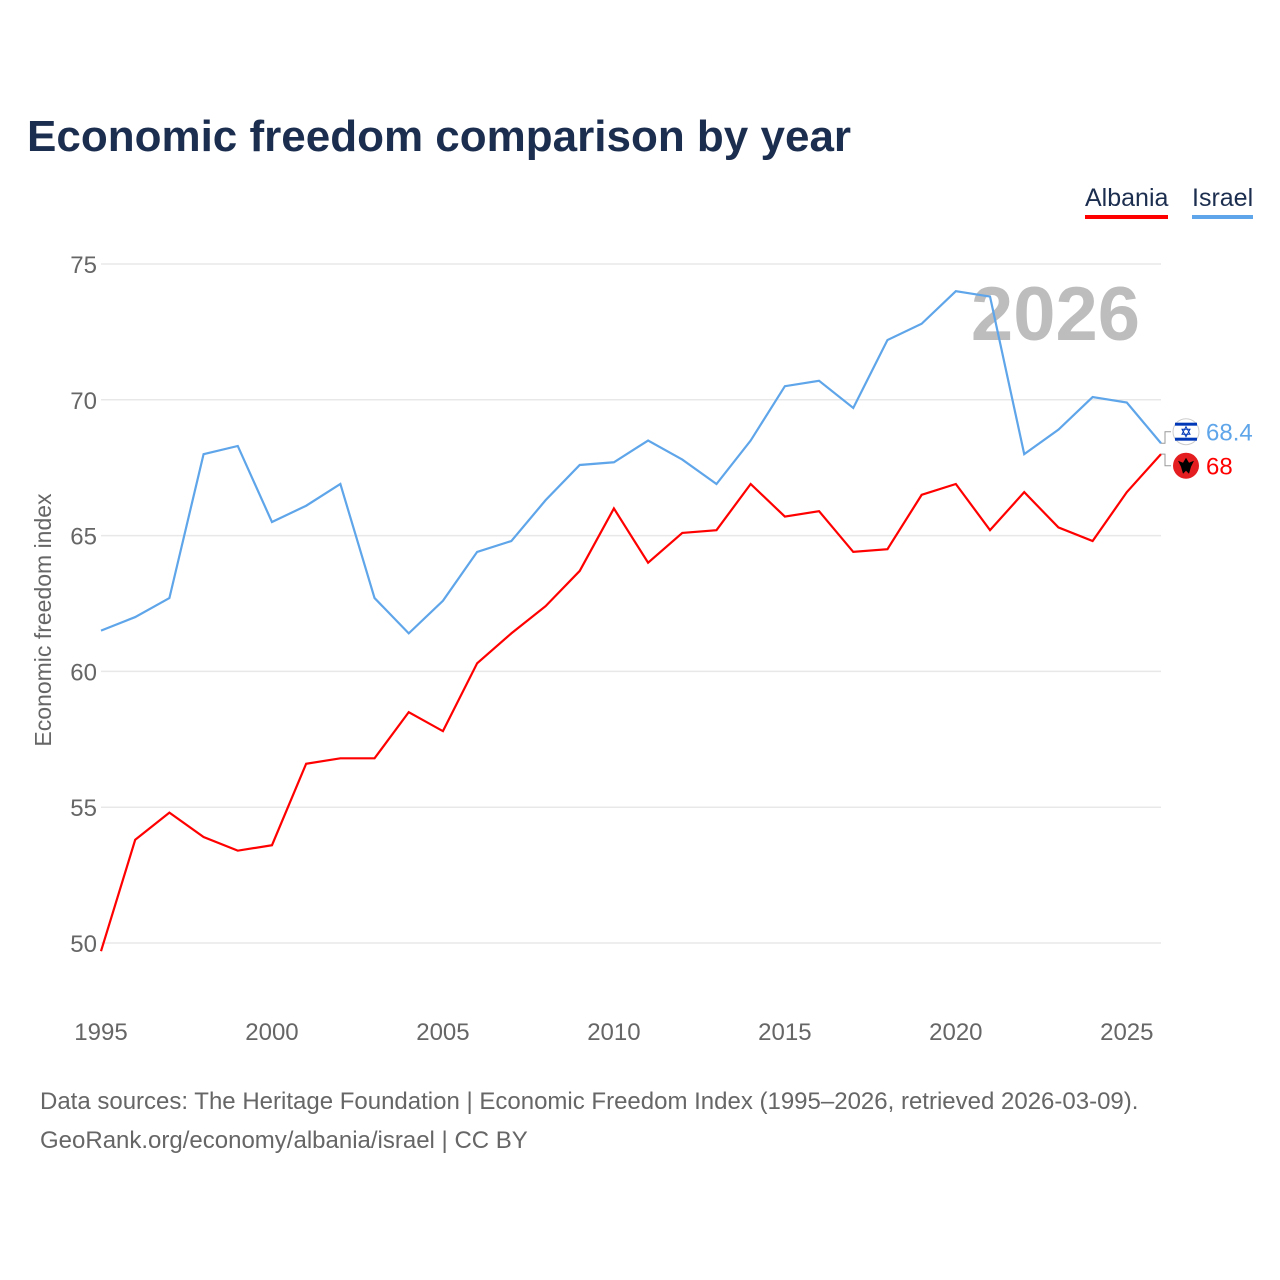  Describe the element at coordinates (43, 620) in the screenshot. I see `y-axis-label: Economic freedom index` at that location.